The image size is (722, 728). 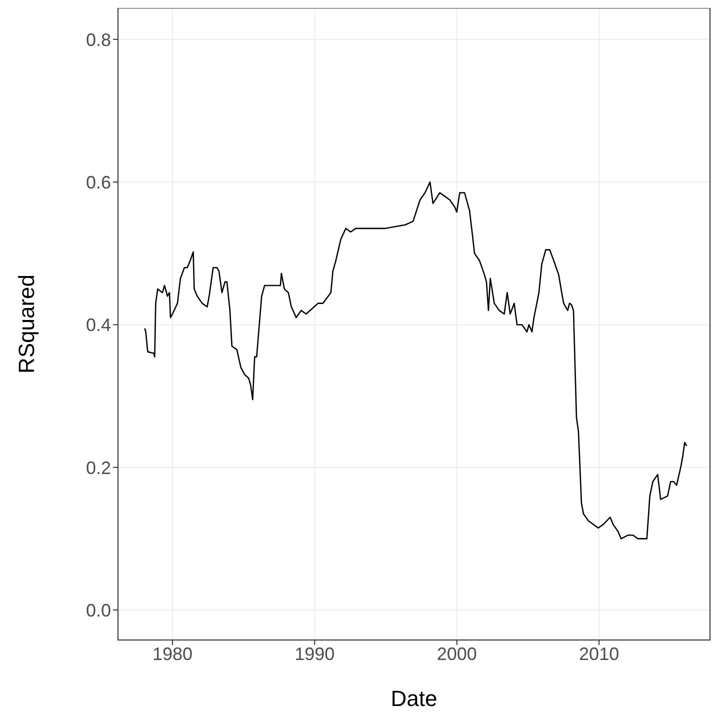 I want to click on y-tick-label: 0.8, so click(x=98, y=40).